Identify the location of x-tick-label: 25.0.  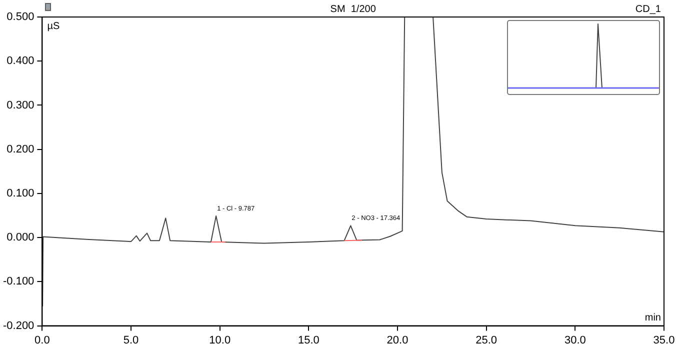
(487, 340).